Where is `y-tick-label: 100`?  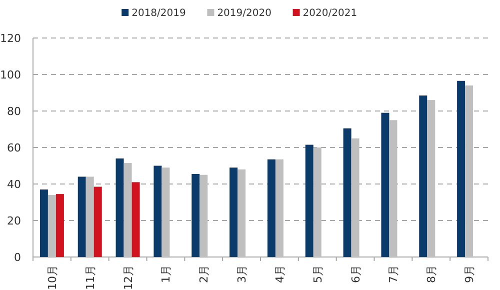
y-tick-label: 100 is located at coordinates (10, 75).